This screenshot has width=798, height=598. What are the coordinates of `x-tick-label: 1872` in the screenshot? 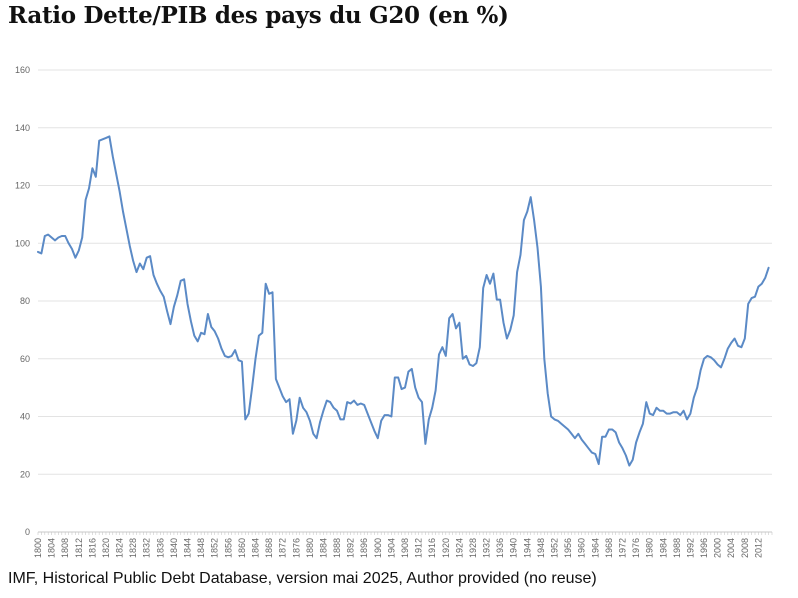 It's located at (283, 548).